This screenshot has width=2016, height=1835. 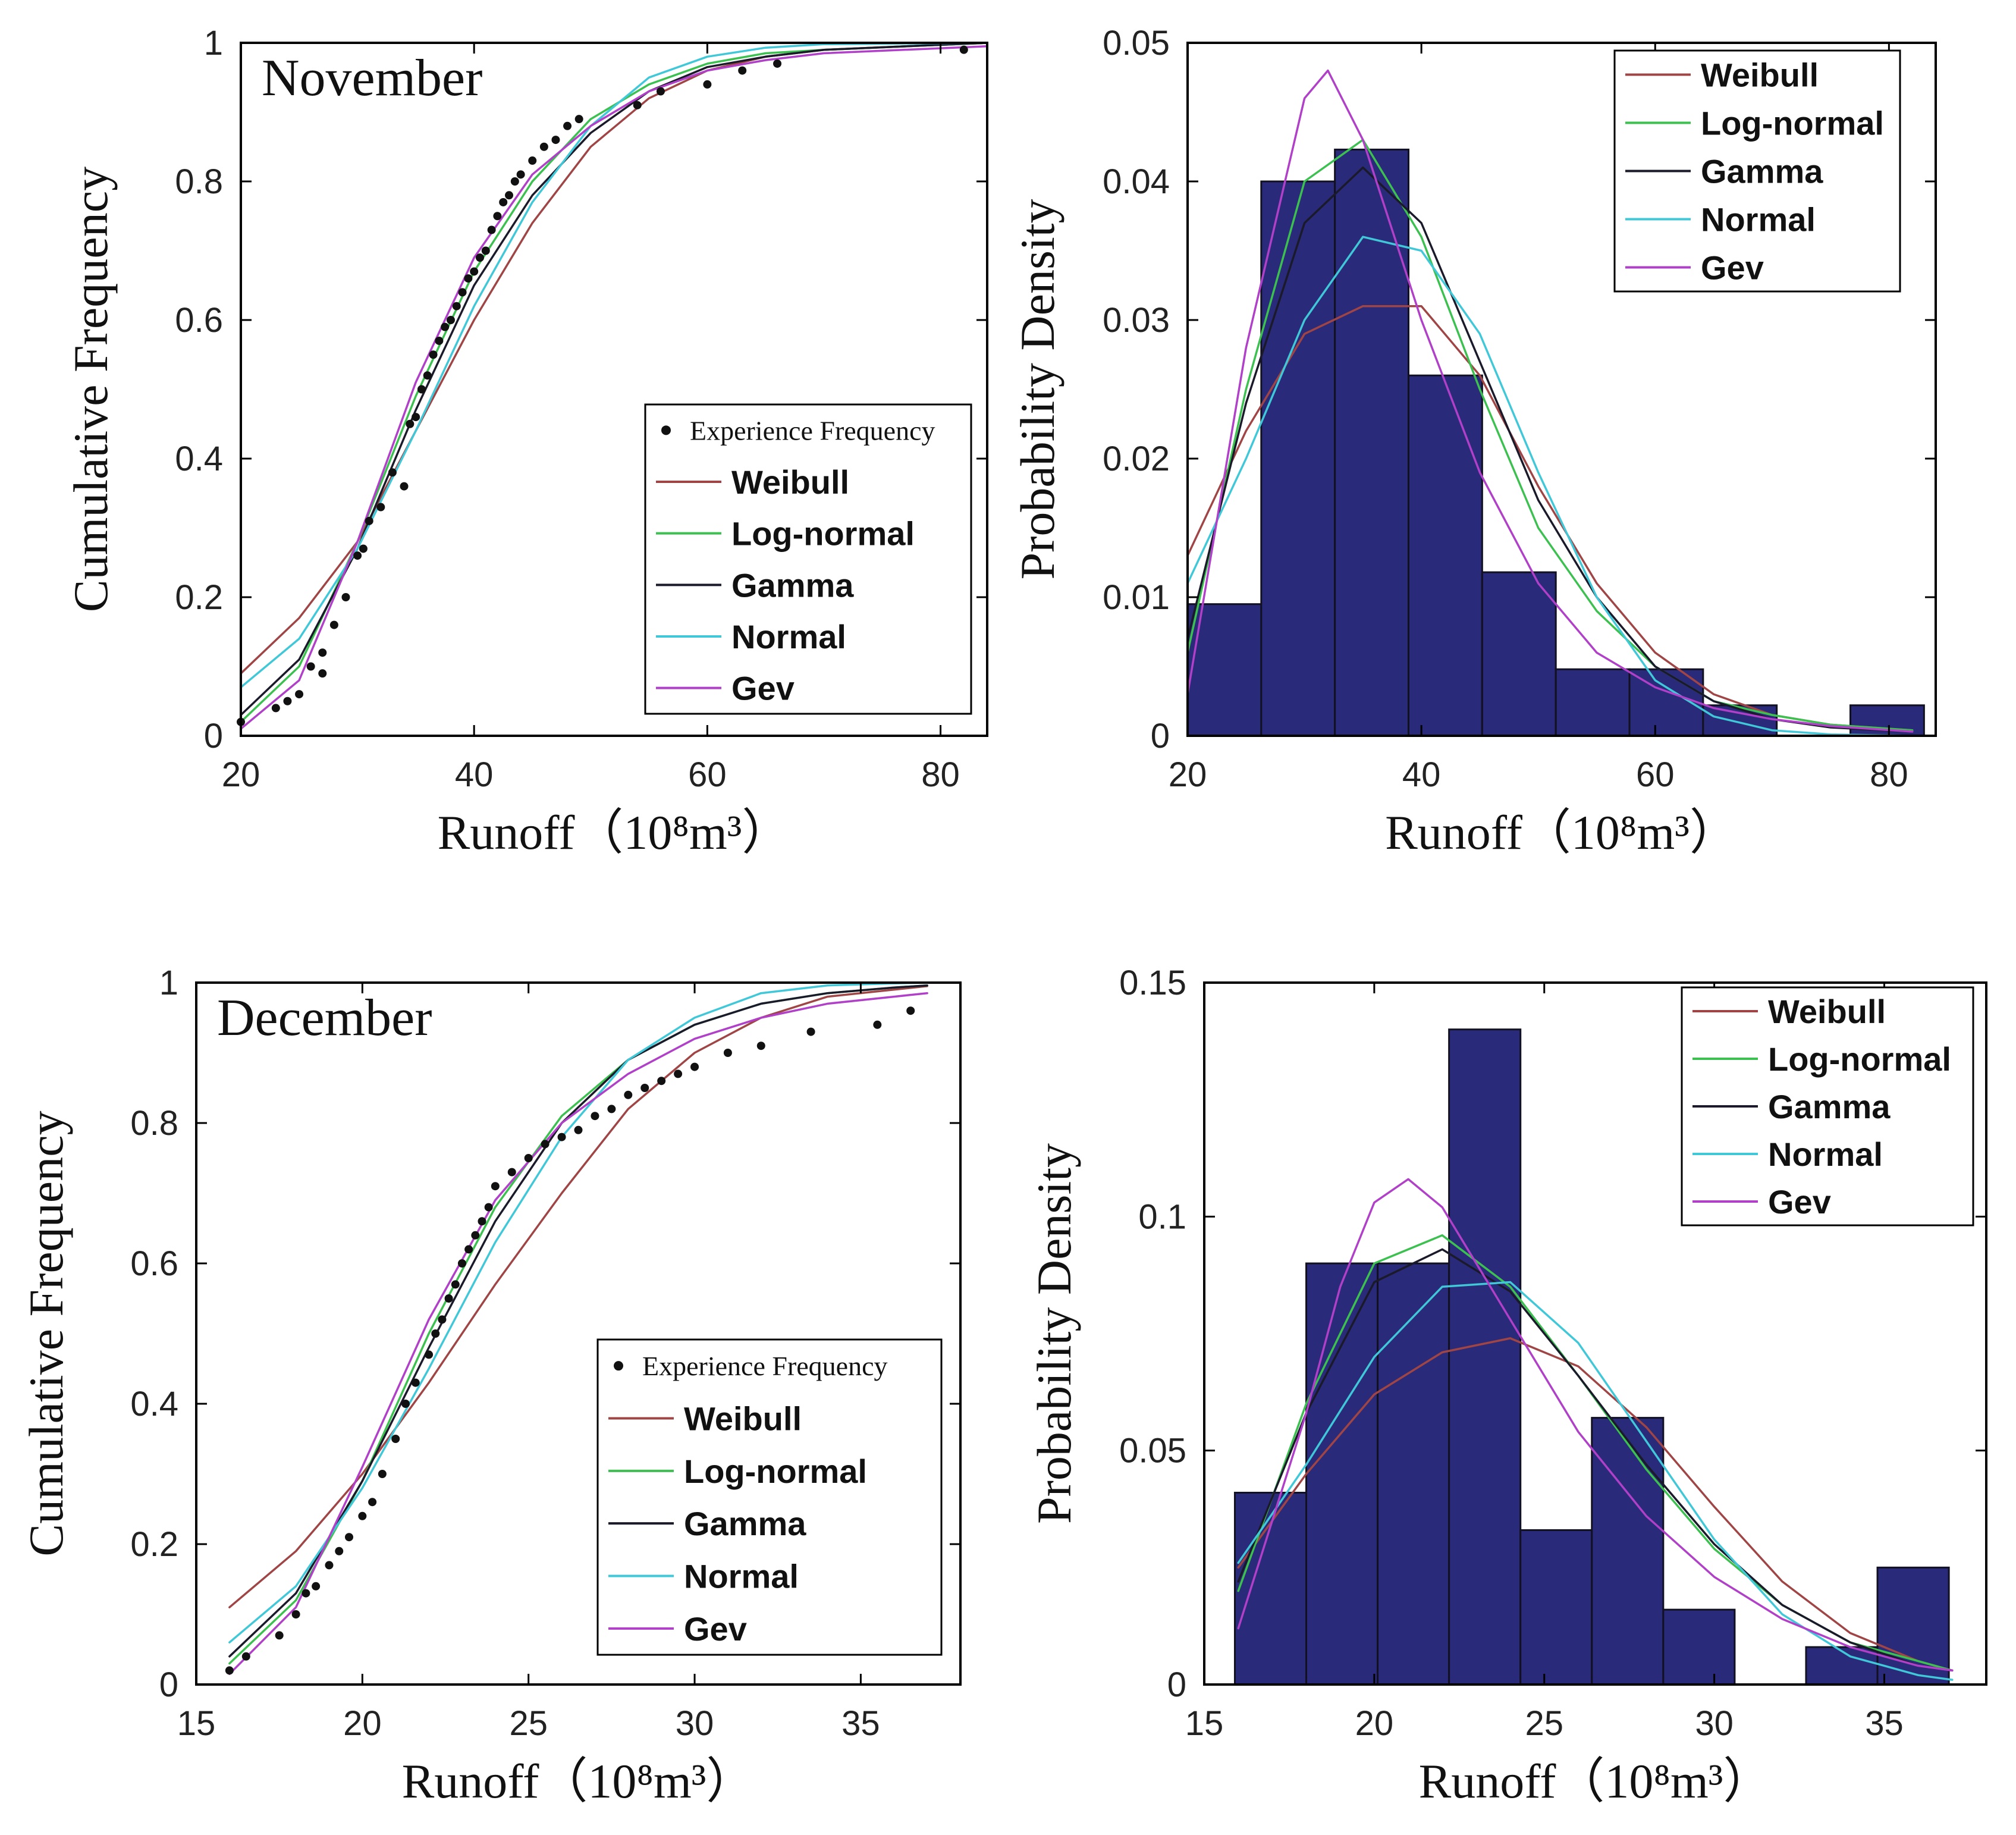 What do you see at coordinates (1152, 983) in the screenshot?
I see `y-tick-label: 0.15` at bounding box center [1152, 983].